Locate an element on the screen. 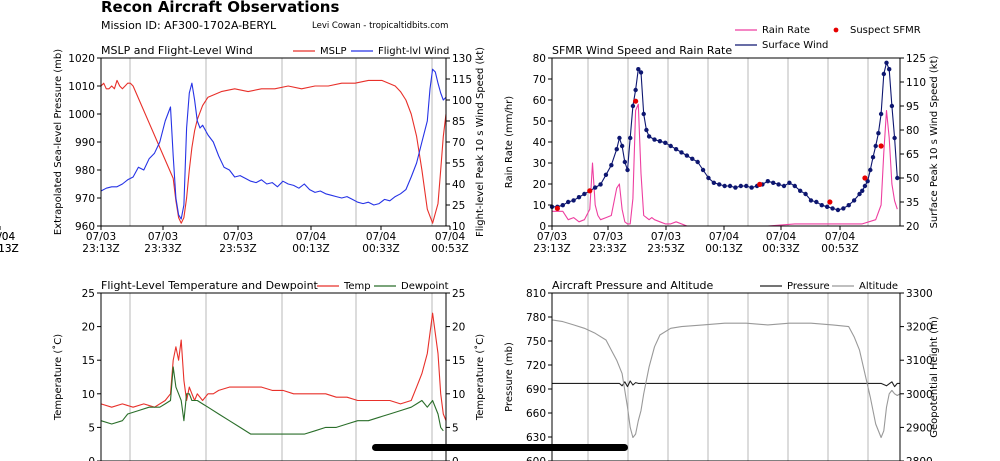 The height and width of the screenshot is (461, 1000). y-tick-label: 30 is located at coordinates (539, 164).